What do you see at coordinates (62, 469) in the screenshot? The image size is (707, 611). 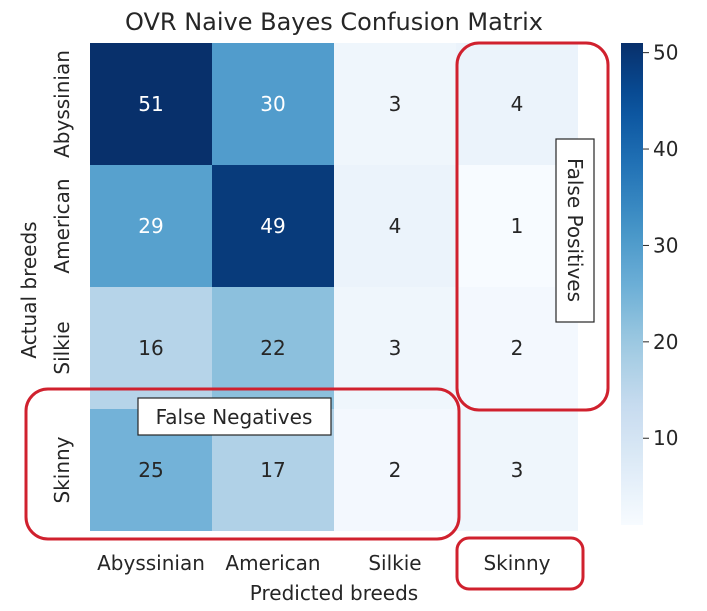 I see `y-tick-label: Skinny` at bounding box center [62, 469].